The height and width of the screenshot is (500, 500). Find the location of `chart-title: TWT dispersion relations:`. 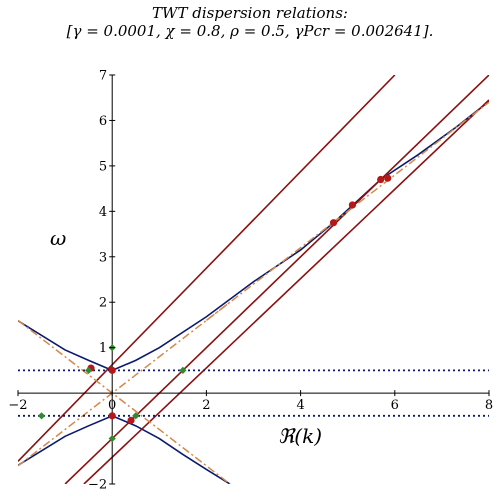

chart-title: TWT dispersion relations: is located at coordinates (250, 13).